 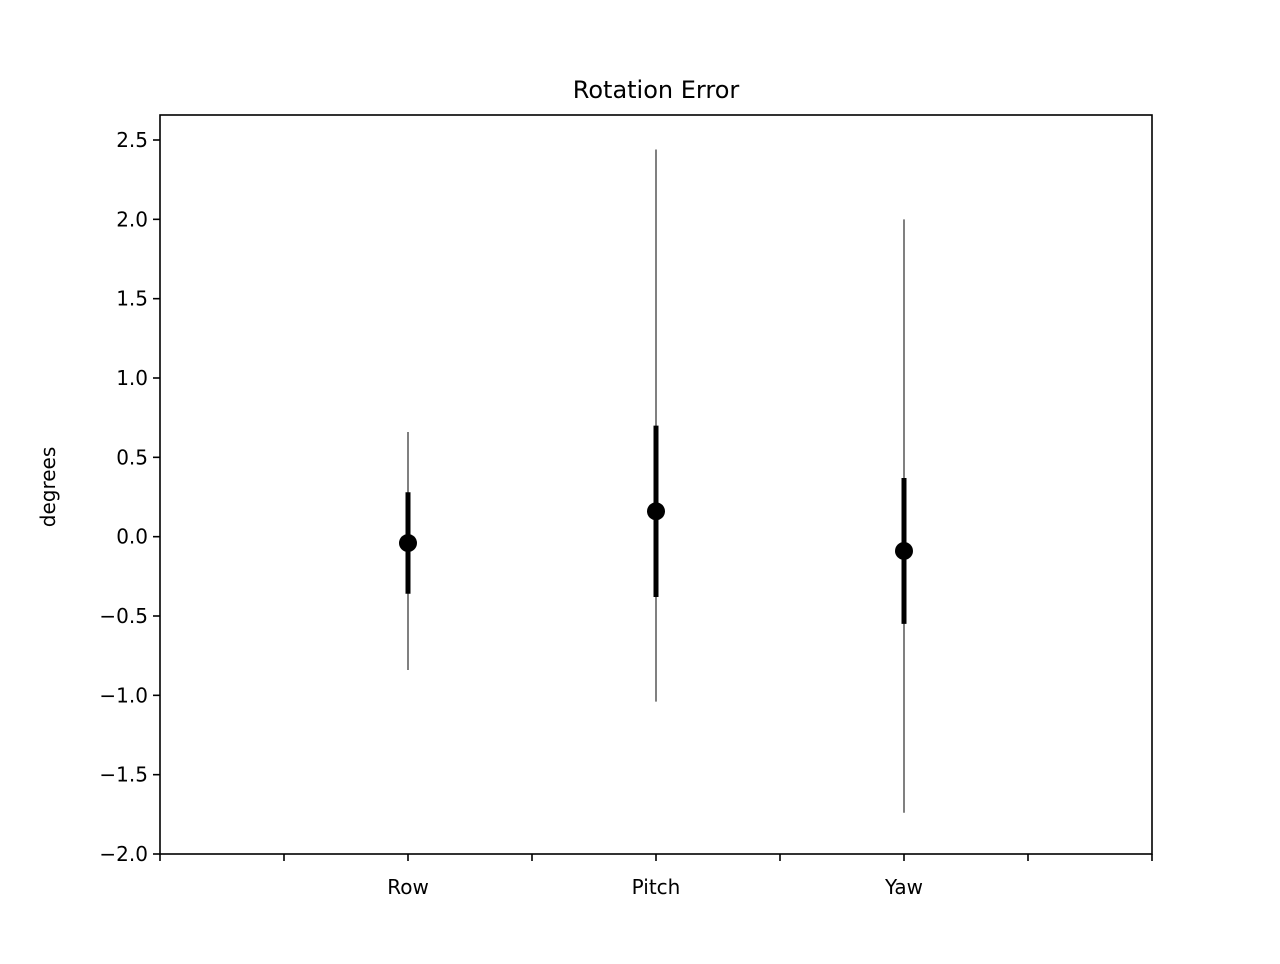 What do you see at coordinates (123, 854) in the screenshot?
I see `y-tick-label: −2.0` at bounding box center [123, 854].